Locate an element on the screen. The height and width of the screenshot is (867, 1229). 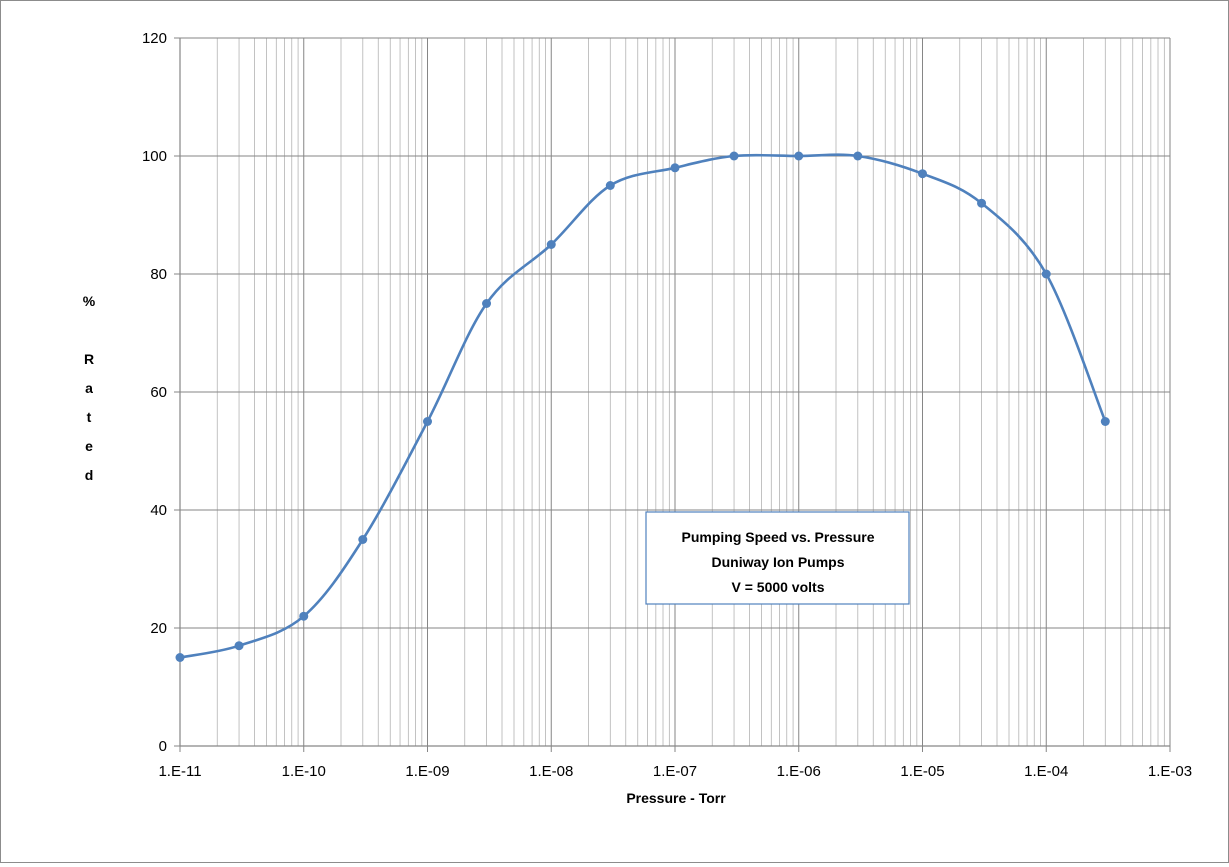
y-axis-label-char: % is located at coordinates (89, 301).